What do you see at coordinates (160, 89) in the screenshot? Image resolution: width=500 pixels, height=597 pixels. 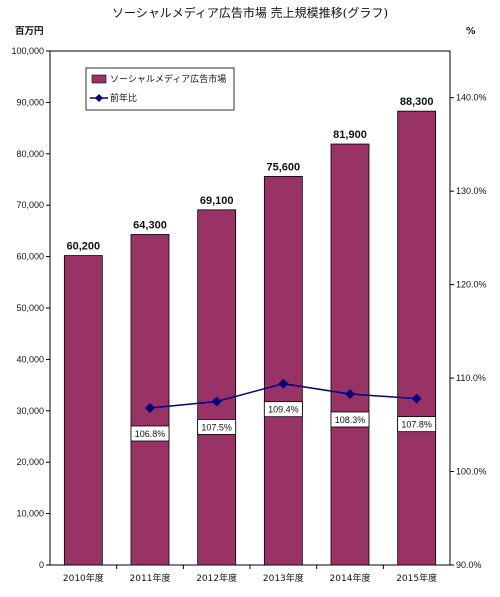 I see `legend-box` at bounding box center [160, 89].